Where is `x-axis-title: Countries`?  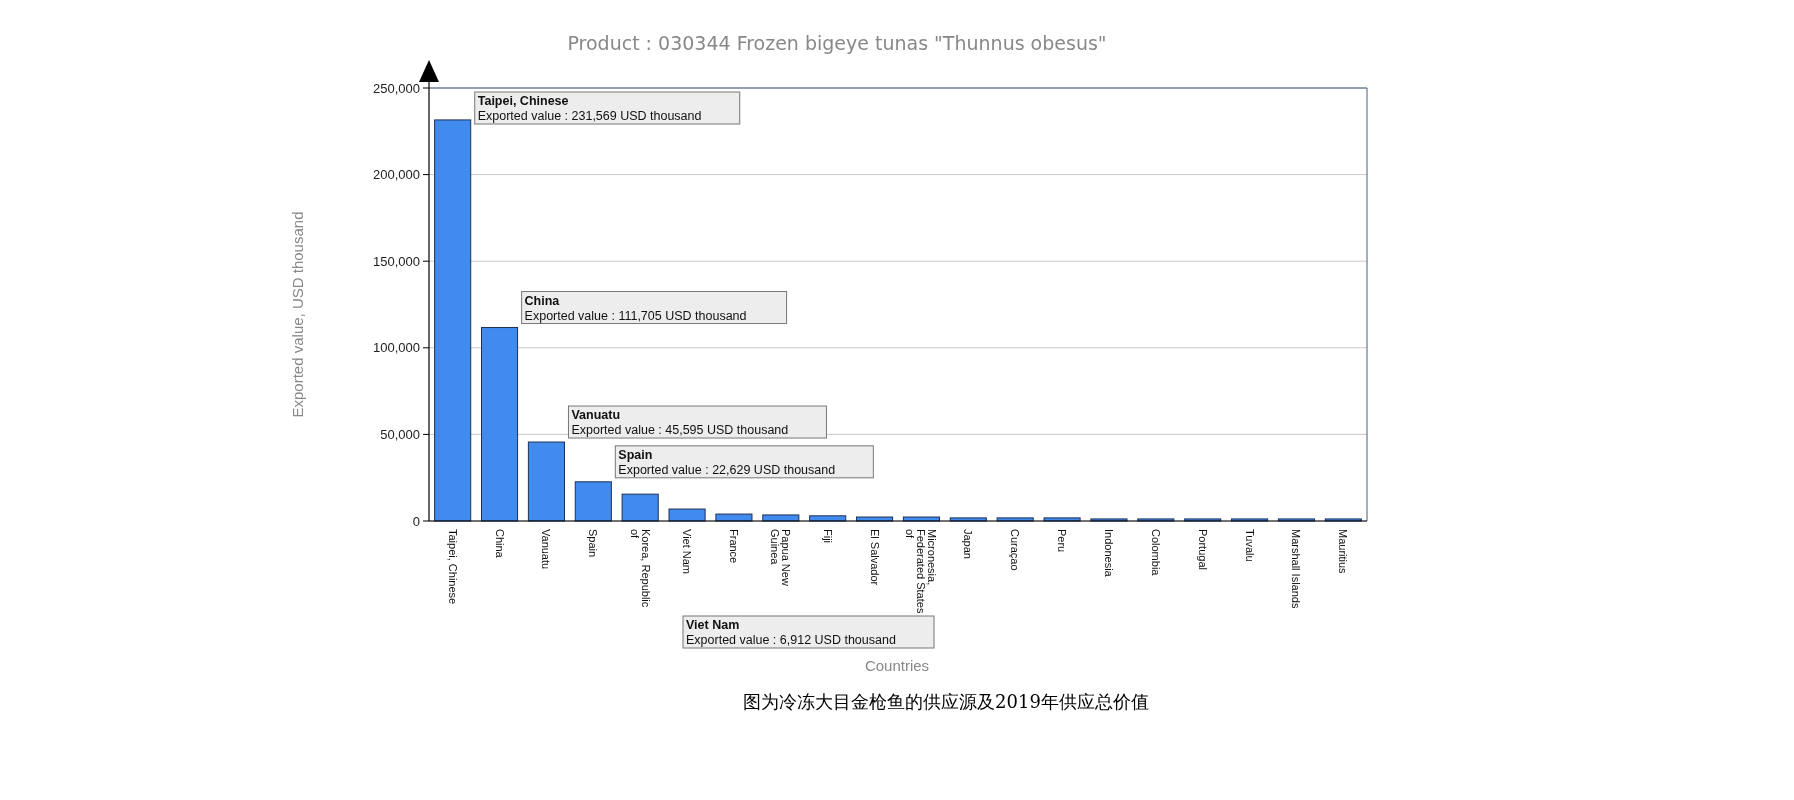 x-axis-title: Countries is located at coordinates (897, 665).